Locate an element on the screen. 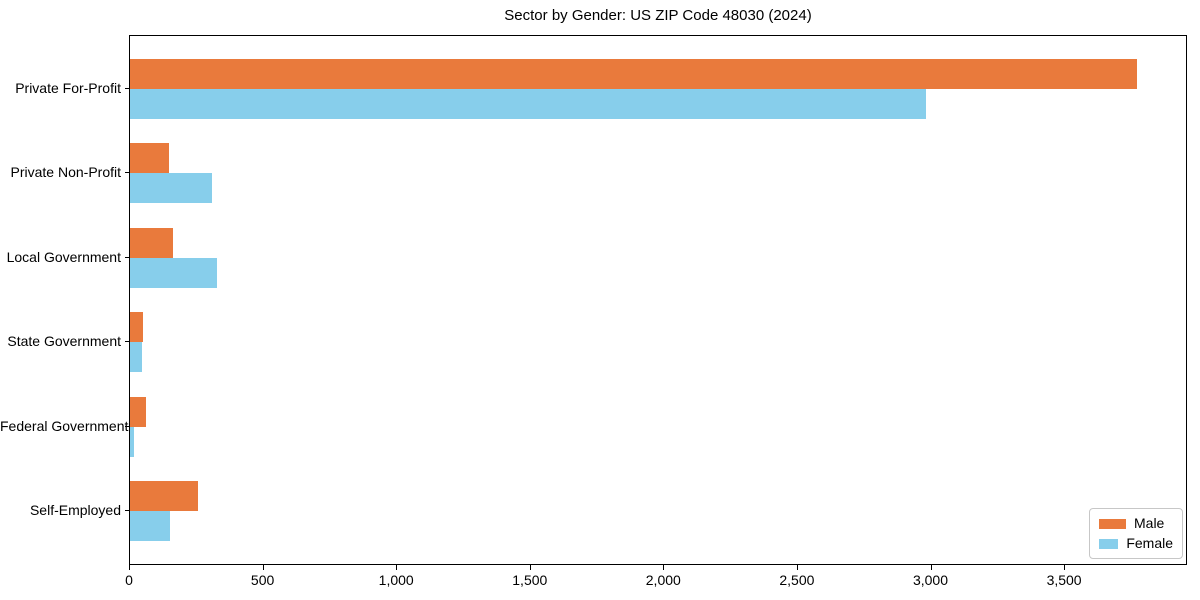 Image resolution: width=1200 pixels, height=600 pixels. legend-label-male: Male is located at coordinates (1149, 523).